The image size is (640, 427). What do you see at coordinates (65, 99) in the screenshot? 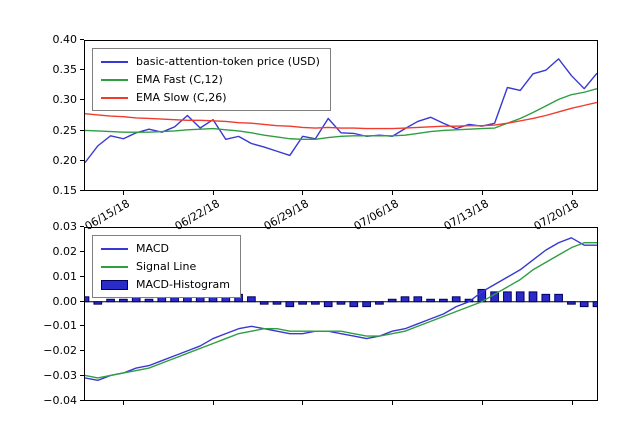
I see `y-tick-label: 0.30` at bounding box center [65, 99].